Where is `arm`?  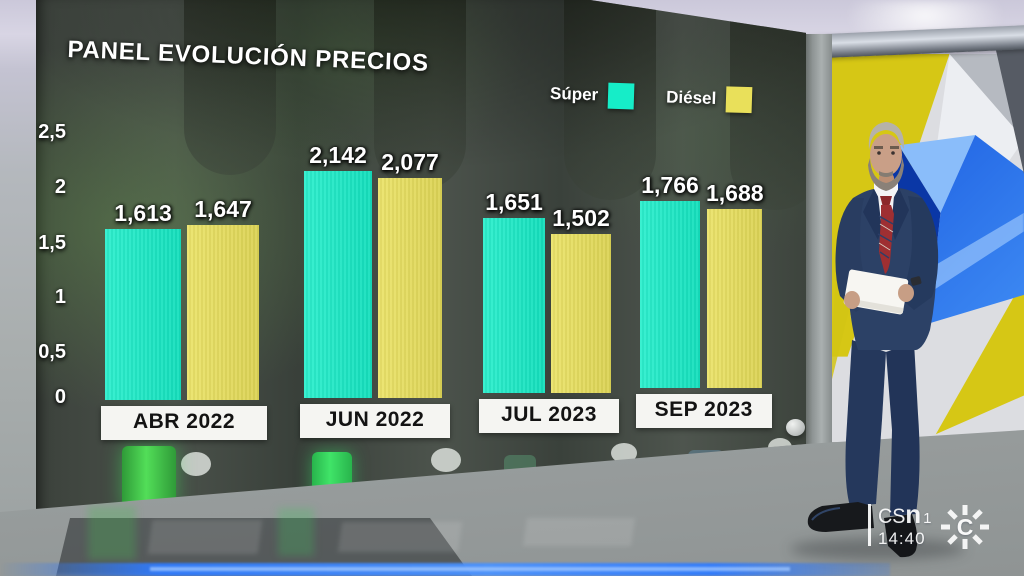 arm is located at coordinates (919, 253).